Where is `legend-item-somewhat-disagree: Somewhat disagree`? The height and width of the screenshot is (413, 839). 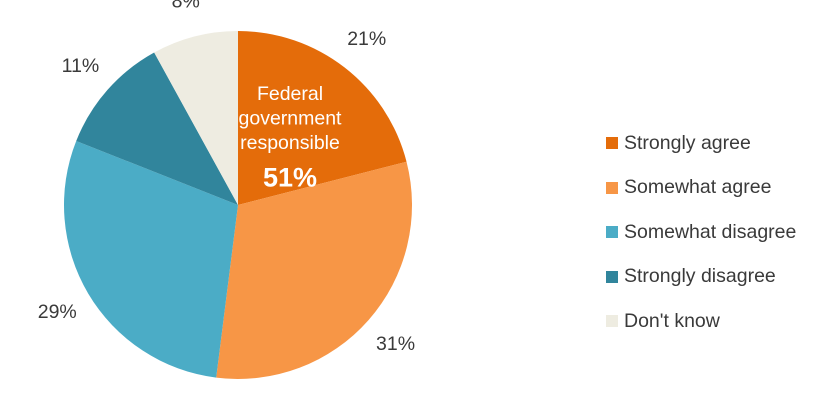 legend-item-somewhat-disagree: Somewhat disagree is located at coordinates (701, 232).